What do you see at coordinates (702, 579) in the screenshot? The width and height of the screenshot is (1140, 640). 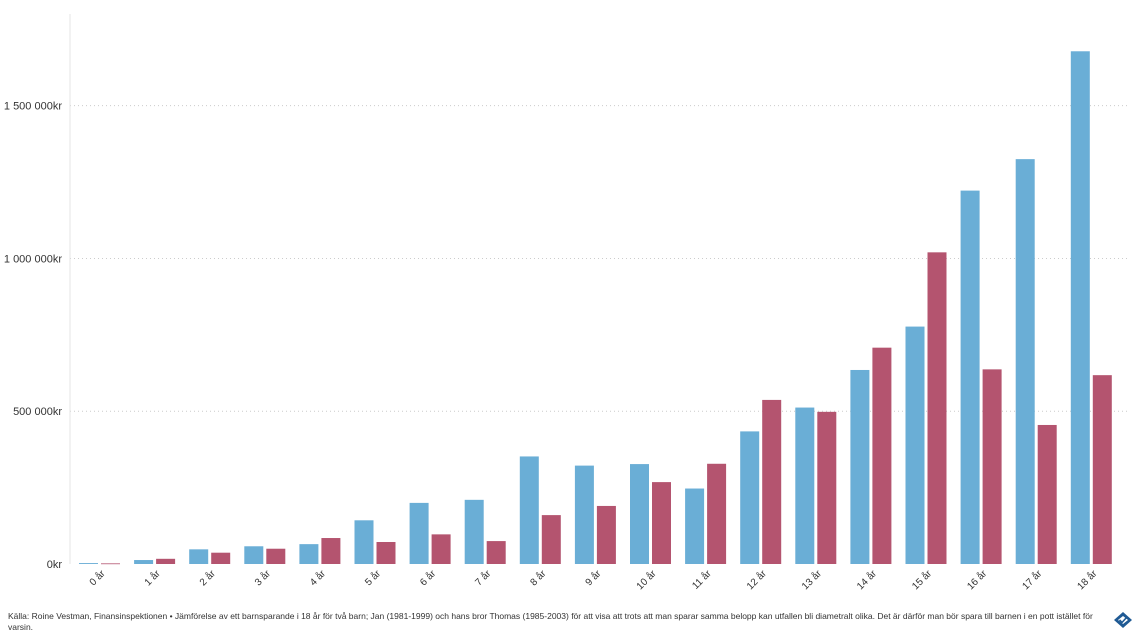 I see `x-tick-label: 11 år` at bounding box center [702, 579].